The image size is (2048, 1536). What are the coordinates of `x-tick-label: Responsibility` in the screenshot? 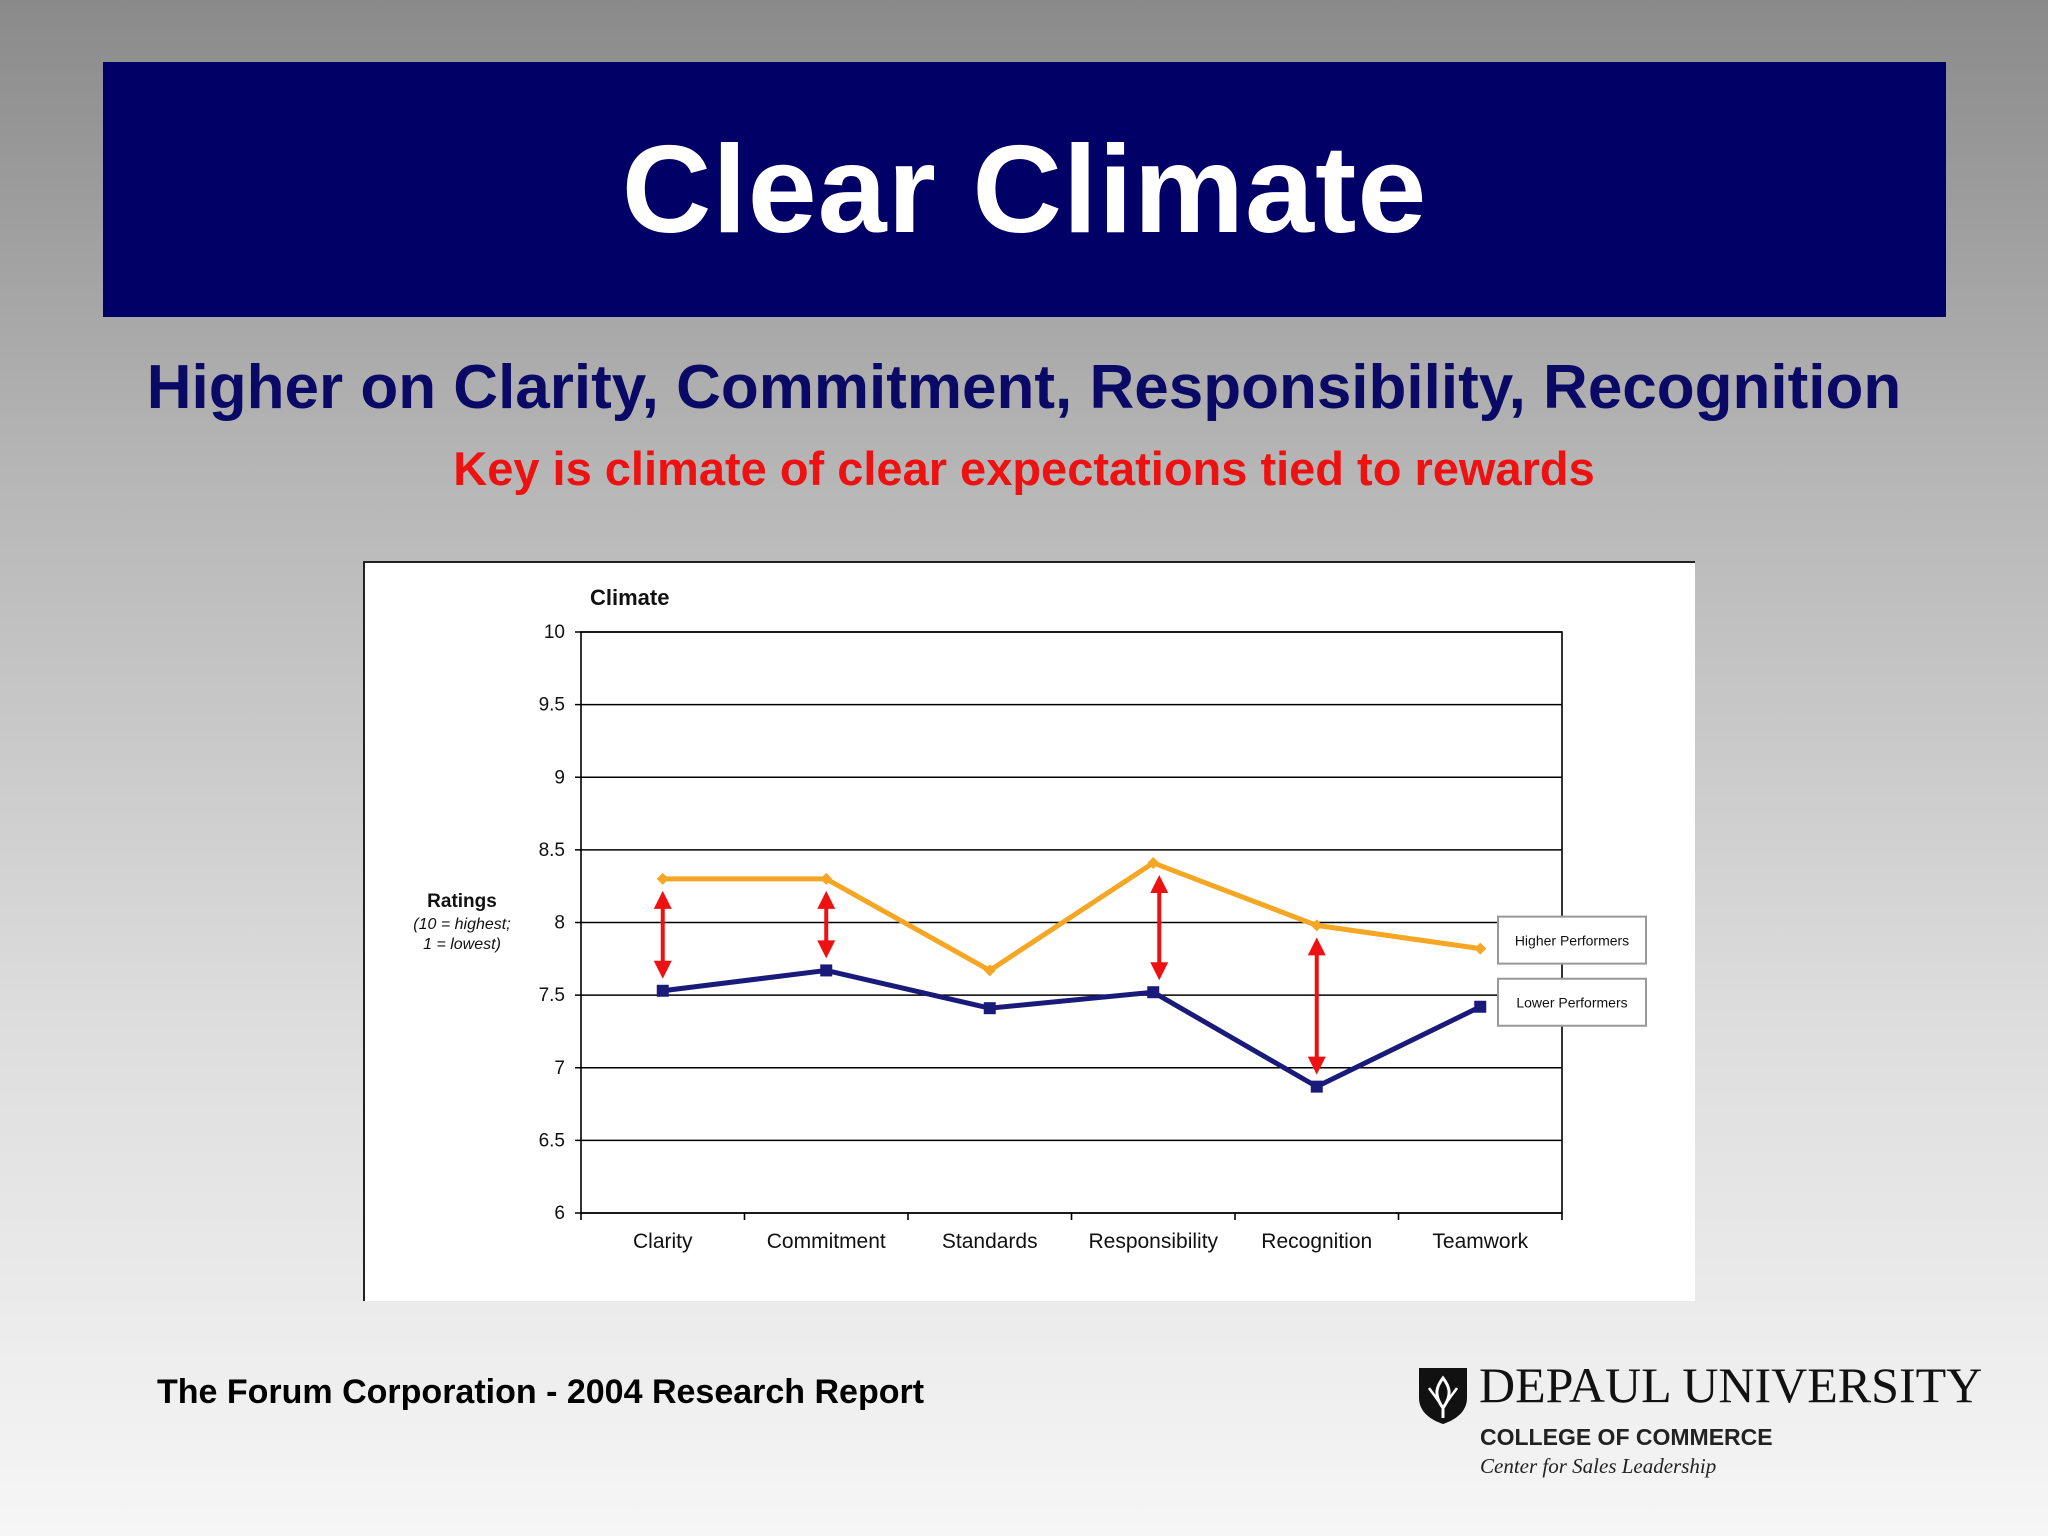 It's located at (1153, 1241).